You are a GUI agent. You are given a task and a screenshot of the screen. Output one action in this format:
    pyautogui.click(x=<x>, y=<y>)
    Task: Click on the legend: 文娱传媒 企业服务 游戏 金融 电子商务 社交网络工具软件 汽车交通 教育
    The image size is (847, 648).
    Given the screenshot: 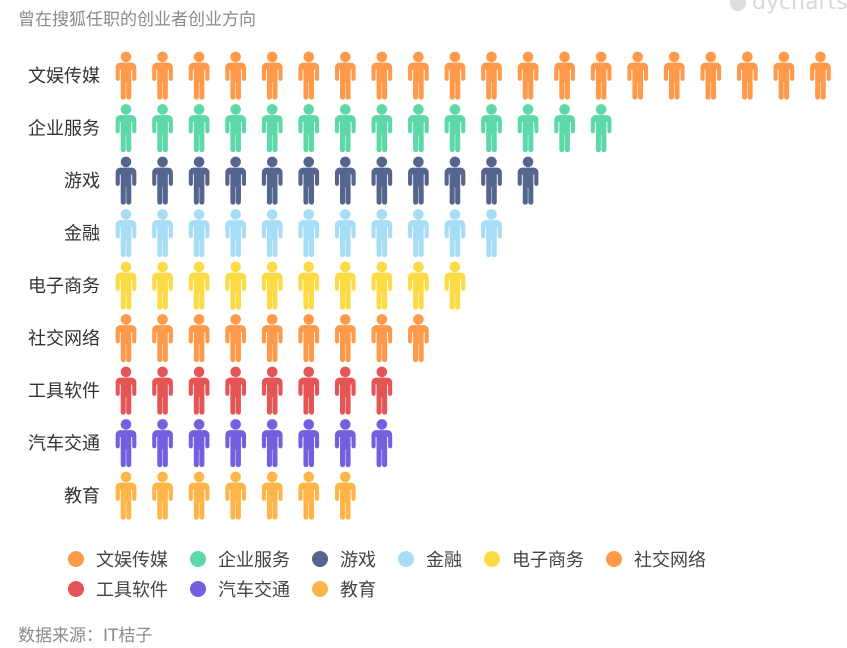 What is the action you would take?
    pyautogui.click(x=448, y=574)
    